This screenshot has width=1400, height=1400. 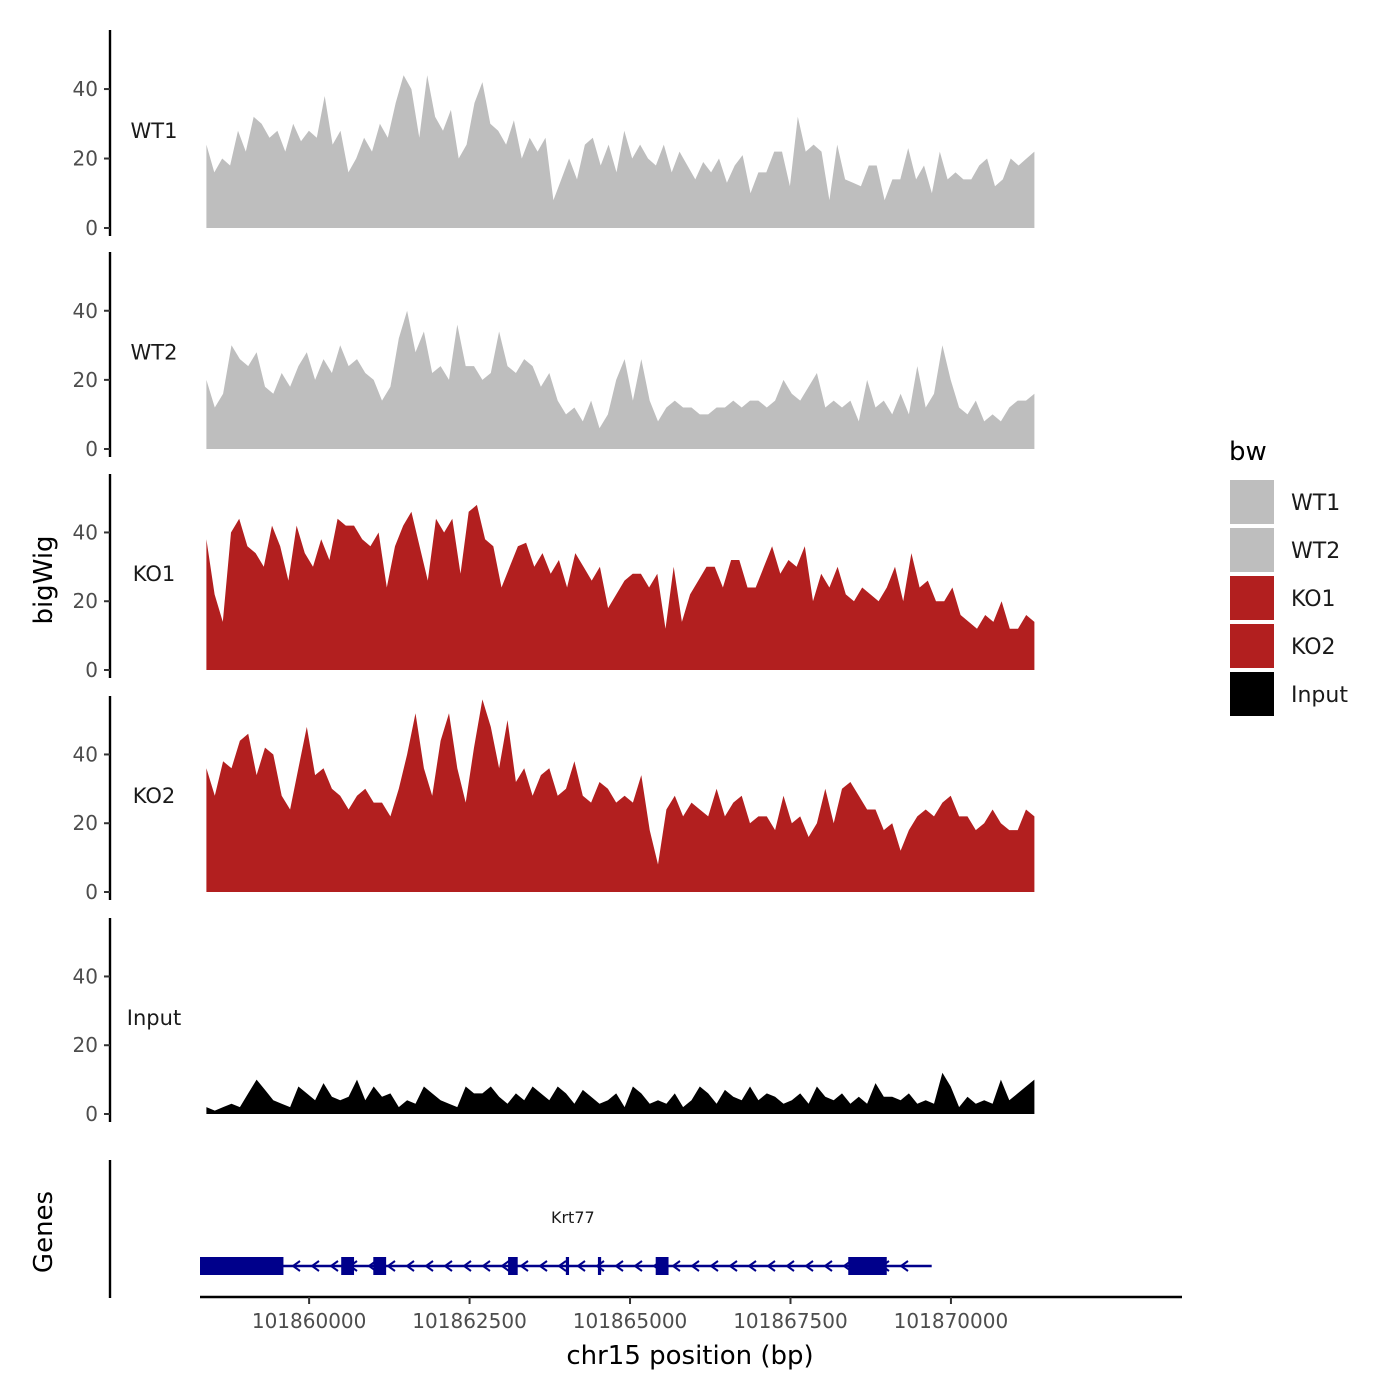 What do you see at coordinates (620, 1093) in the screenshot?
I see `area-input` at bounding box center [620, 1093].